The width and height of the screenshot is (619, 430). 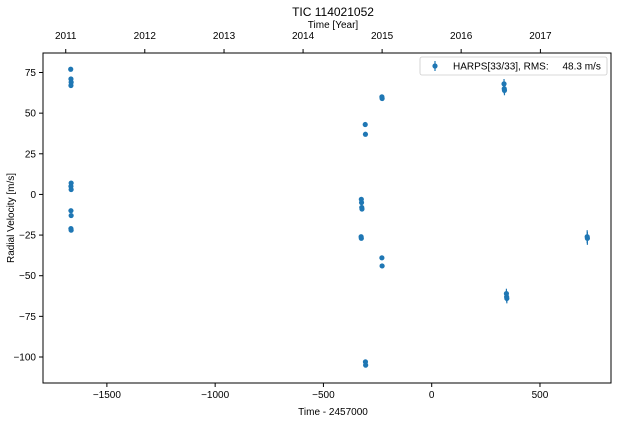 What do you see at coordinates (33, 195) in the screenshot?
I see `y-tick-label: 0` at bounding box center [33, 195].